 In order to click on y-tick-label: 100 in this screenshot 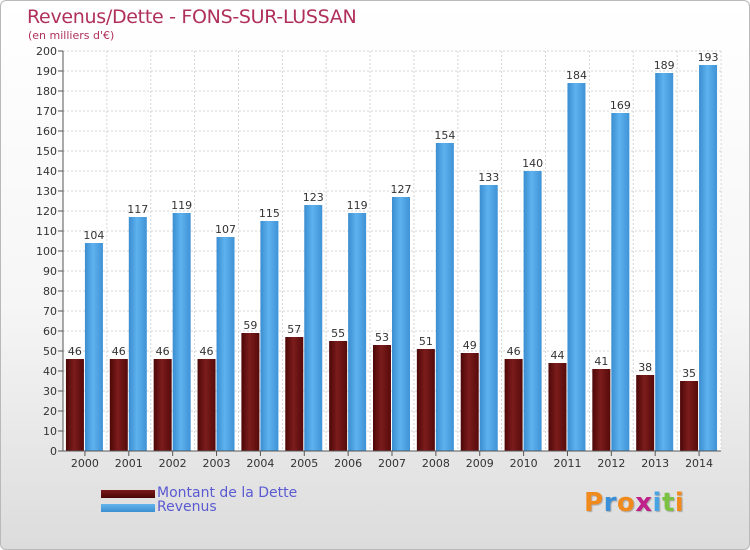, I will do `click(46, 251)`.